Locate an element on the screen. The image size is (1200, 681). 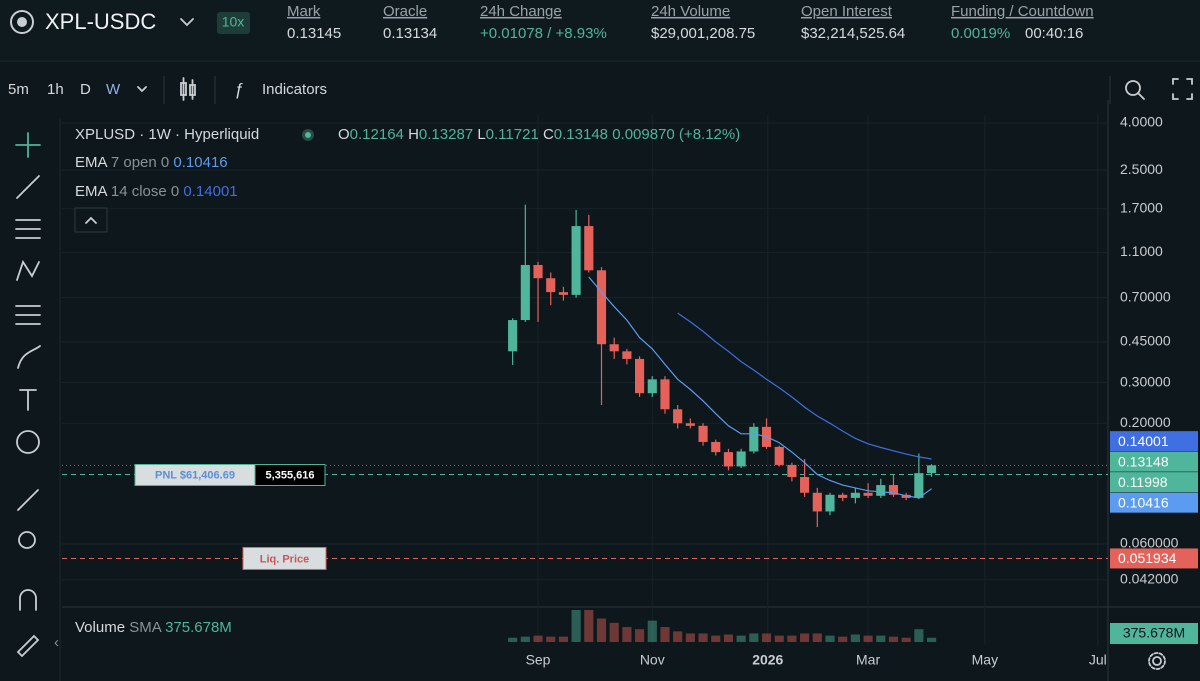
y-tick-label: 0.20000 is located at coordinates (1145, 422).